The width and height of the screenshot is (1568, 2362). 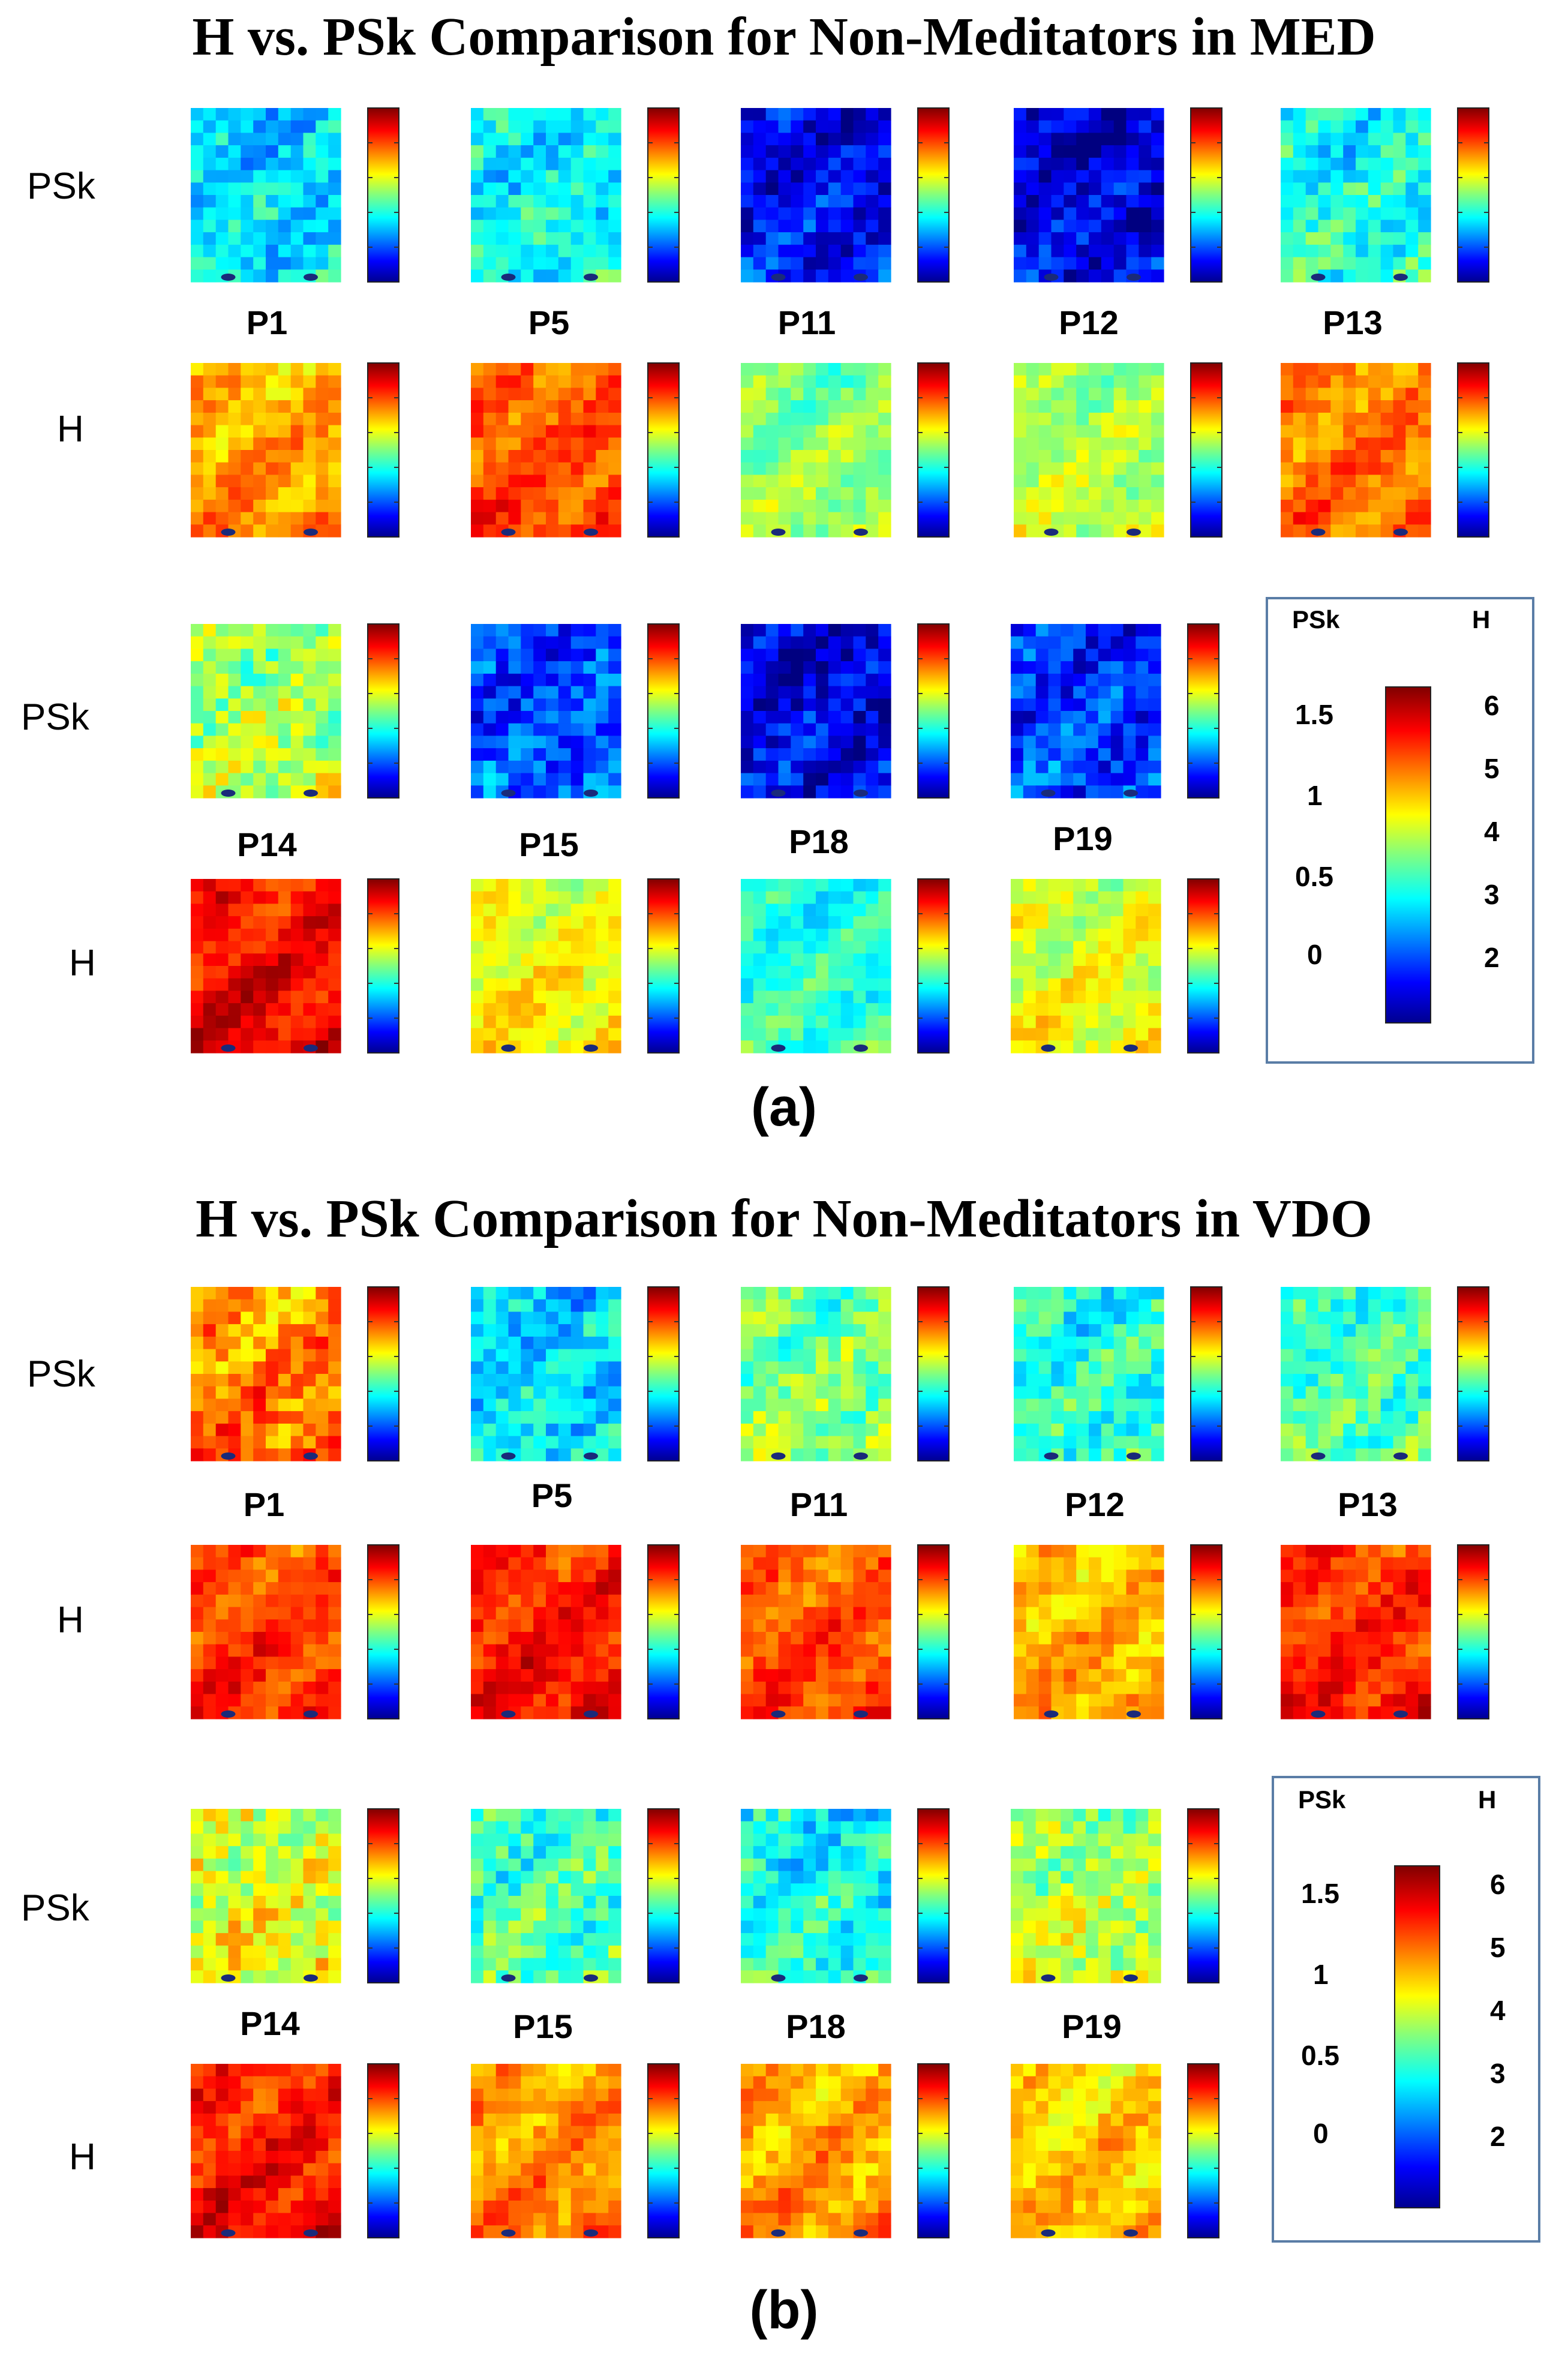 I want to click on colorbar-legend: PSk H 1.5 1 0.5 0 6 5 4 3 2, so click(x=1406, y=2010).